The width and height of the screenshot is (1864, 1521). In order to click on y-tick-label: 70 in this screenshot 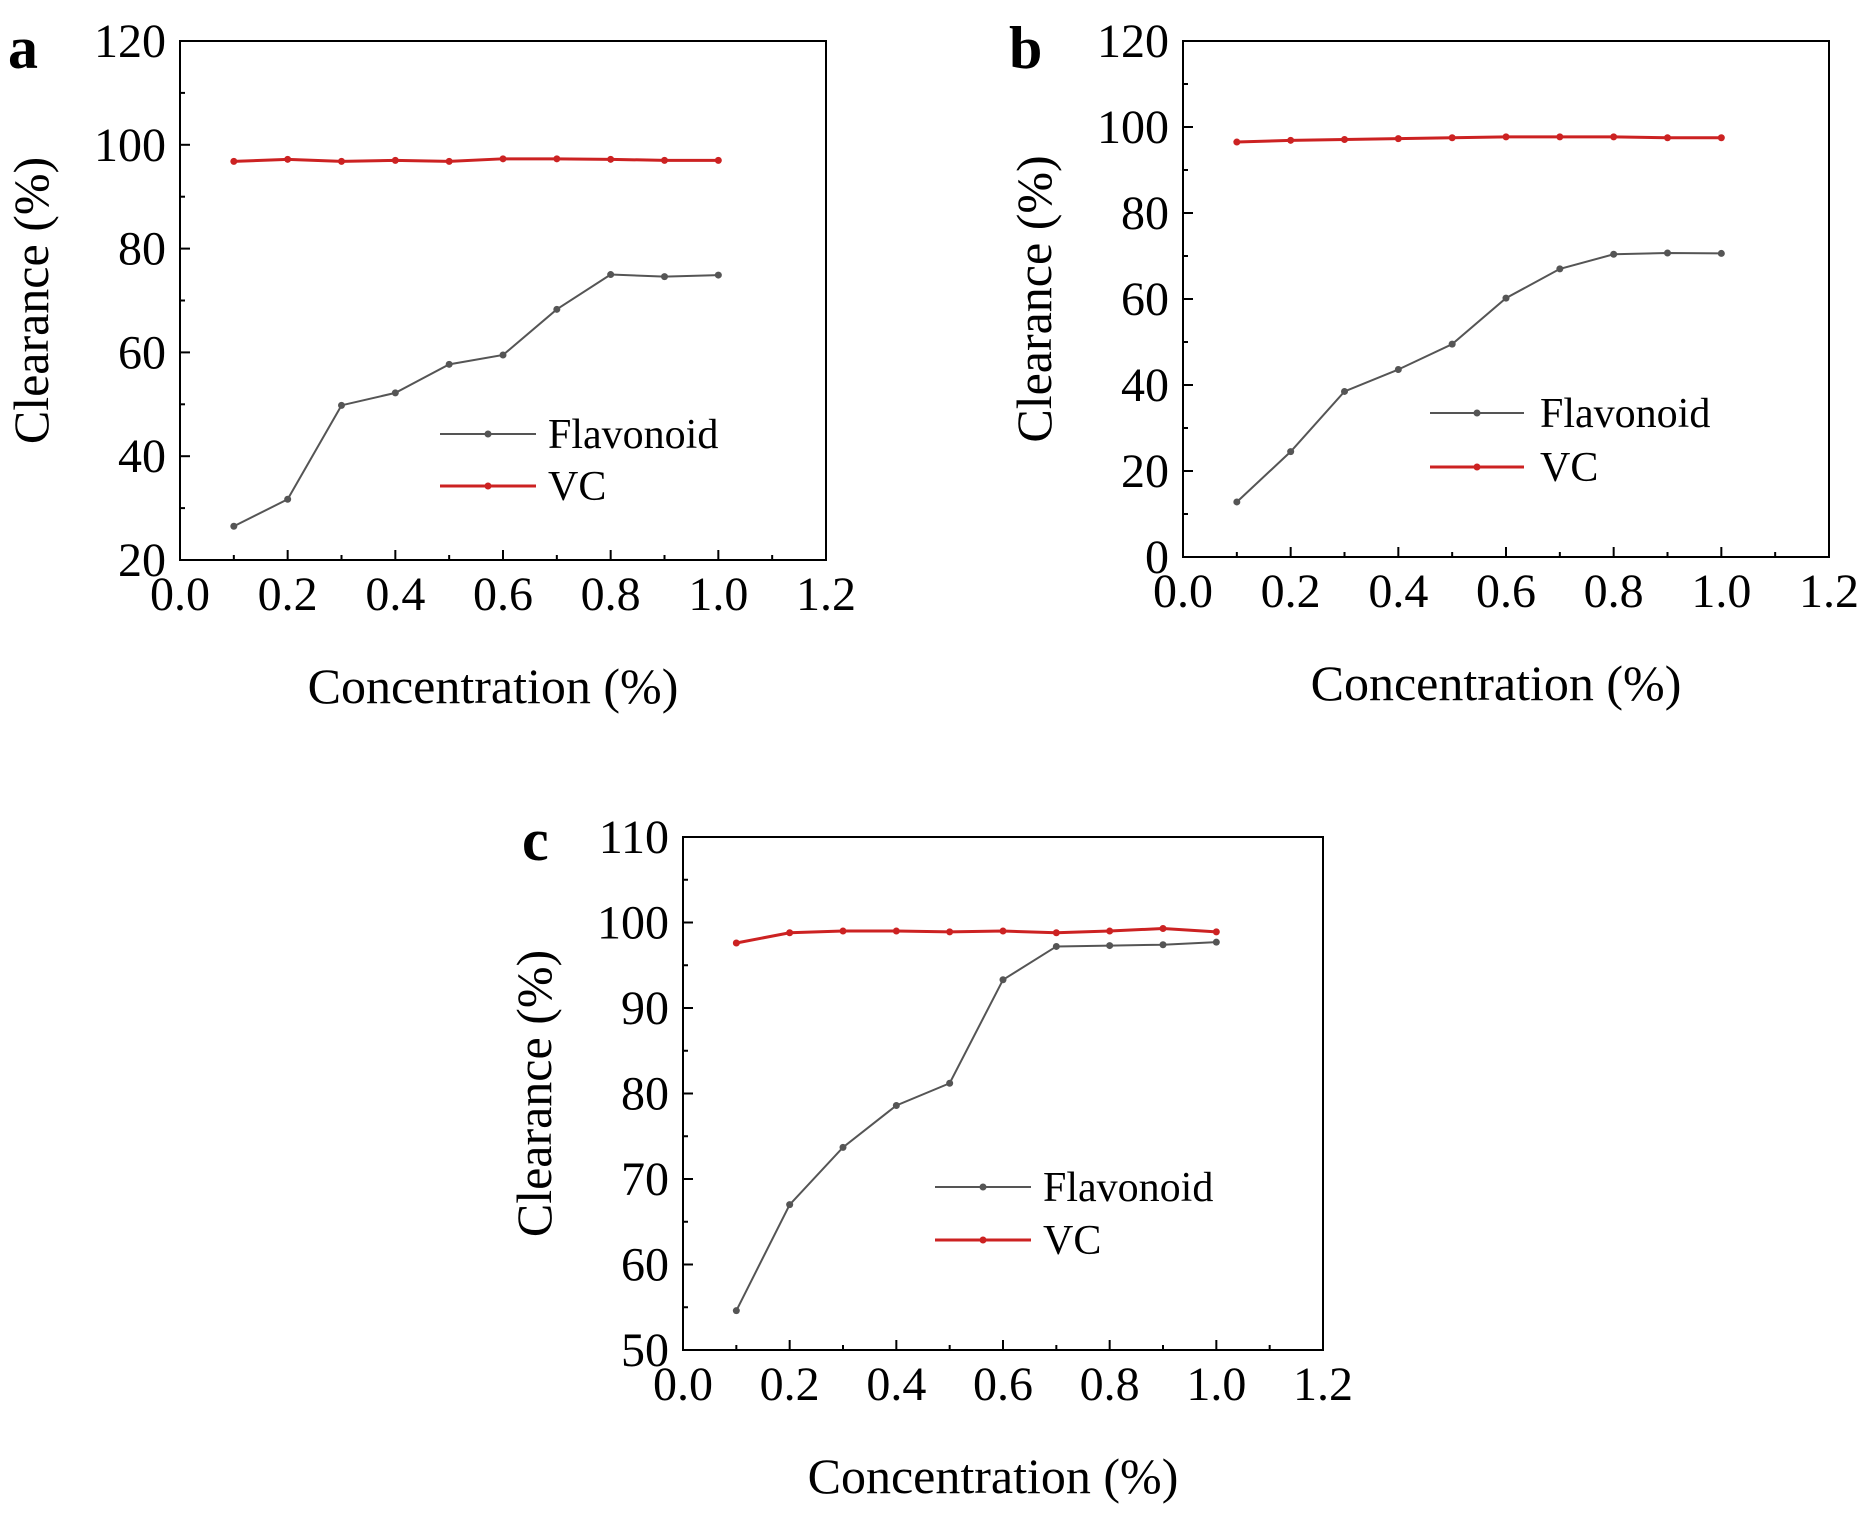, I will do `click(645, 1179)`.